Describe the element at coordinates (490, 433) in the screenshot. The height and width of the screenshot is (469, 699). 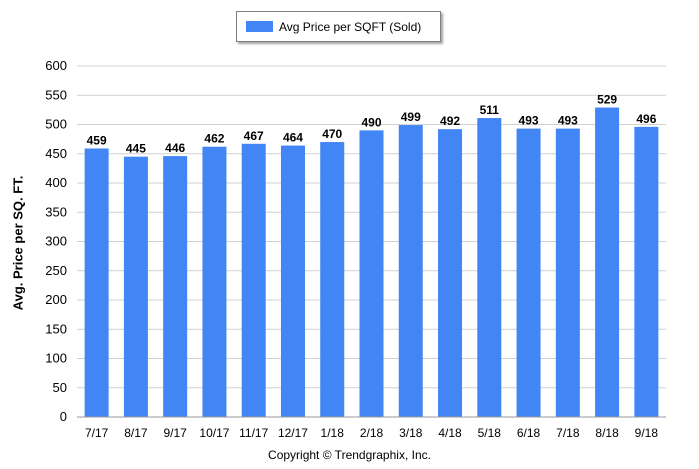
I see `x-tick-label: 5/18` at that location.